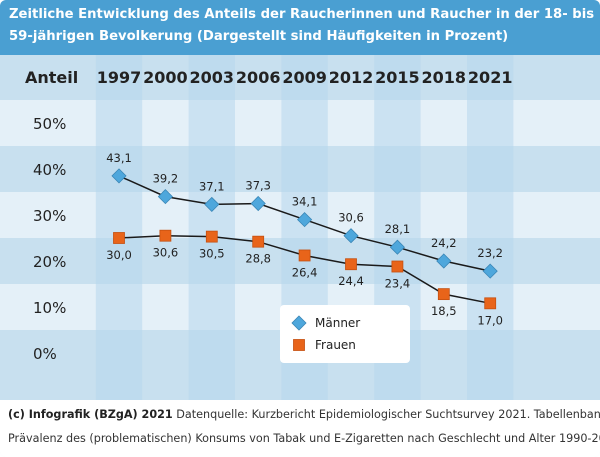 This screenshot has height=457, width=600. Describe the element at coordinates (212, 186) in the screenshot. I see `maenner-data-label: 37,1` at that location.